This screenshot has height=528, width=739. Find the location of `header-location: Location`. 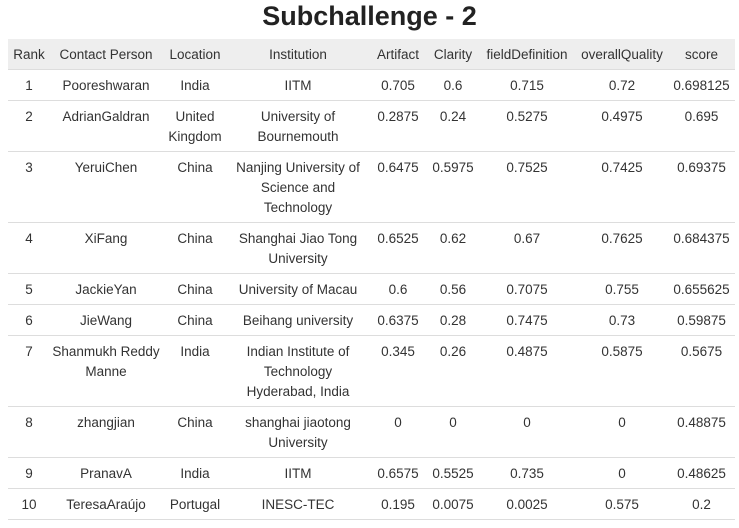

header-location: Location is located at coordinates (195, 54).